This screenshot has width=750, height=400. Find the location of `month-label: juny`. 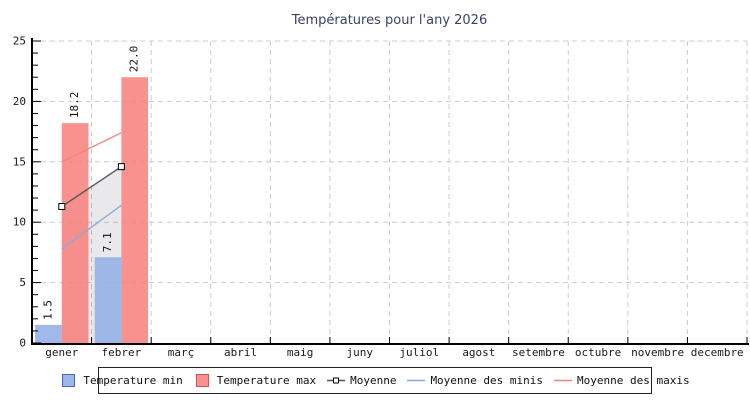

month-label: juny is located at coordinates (359, 352).